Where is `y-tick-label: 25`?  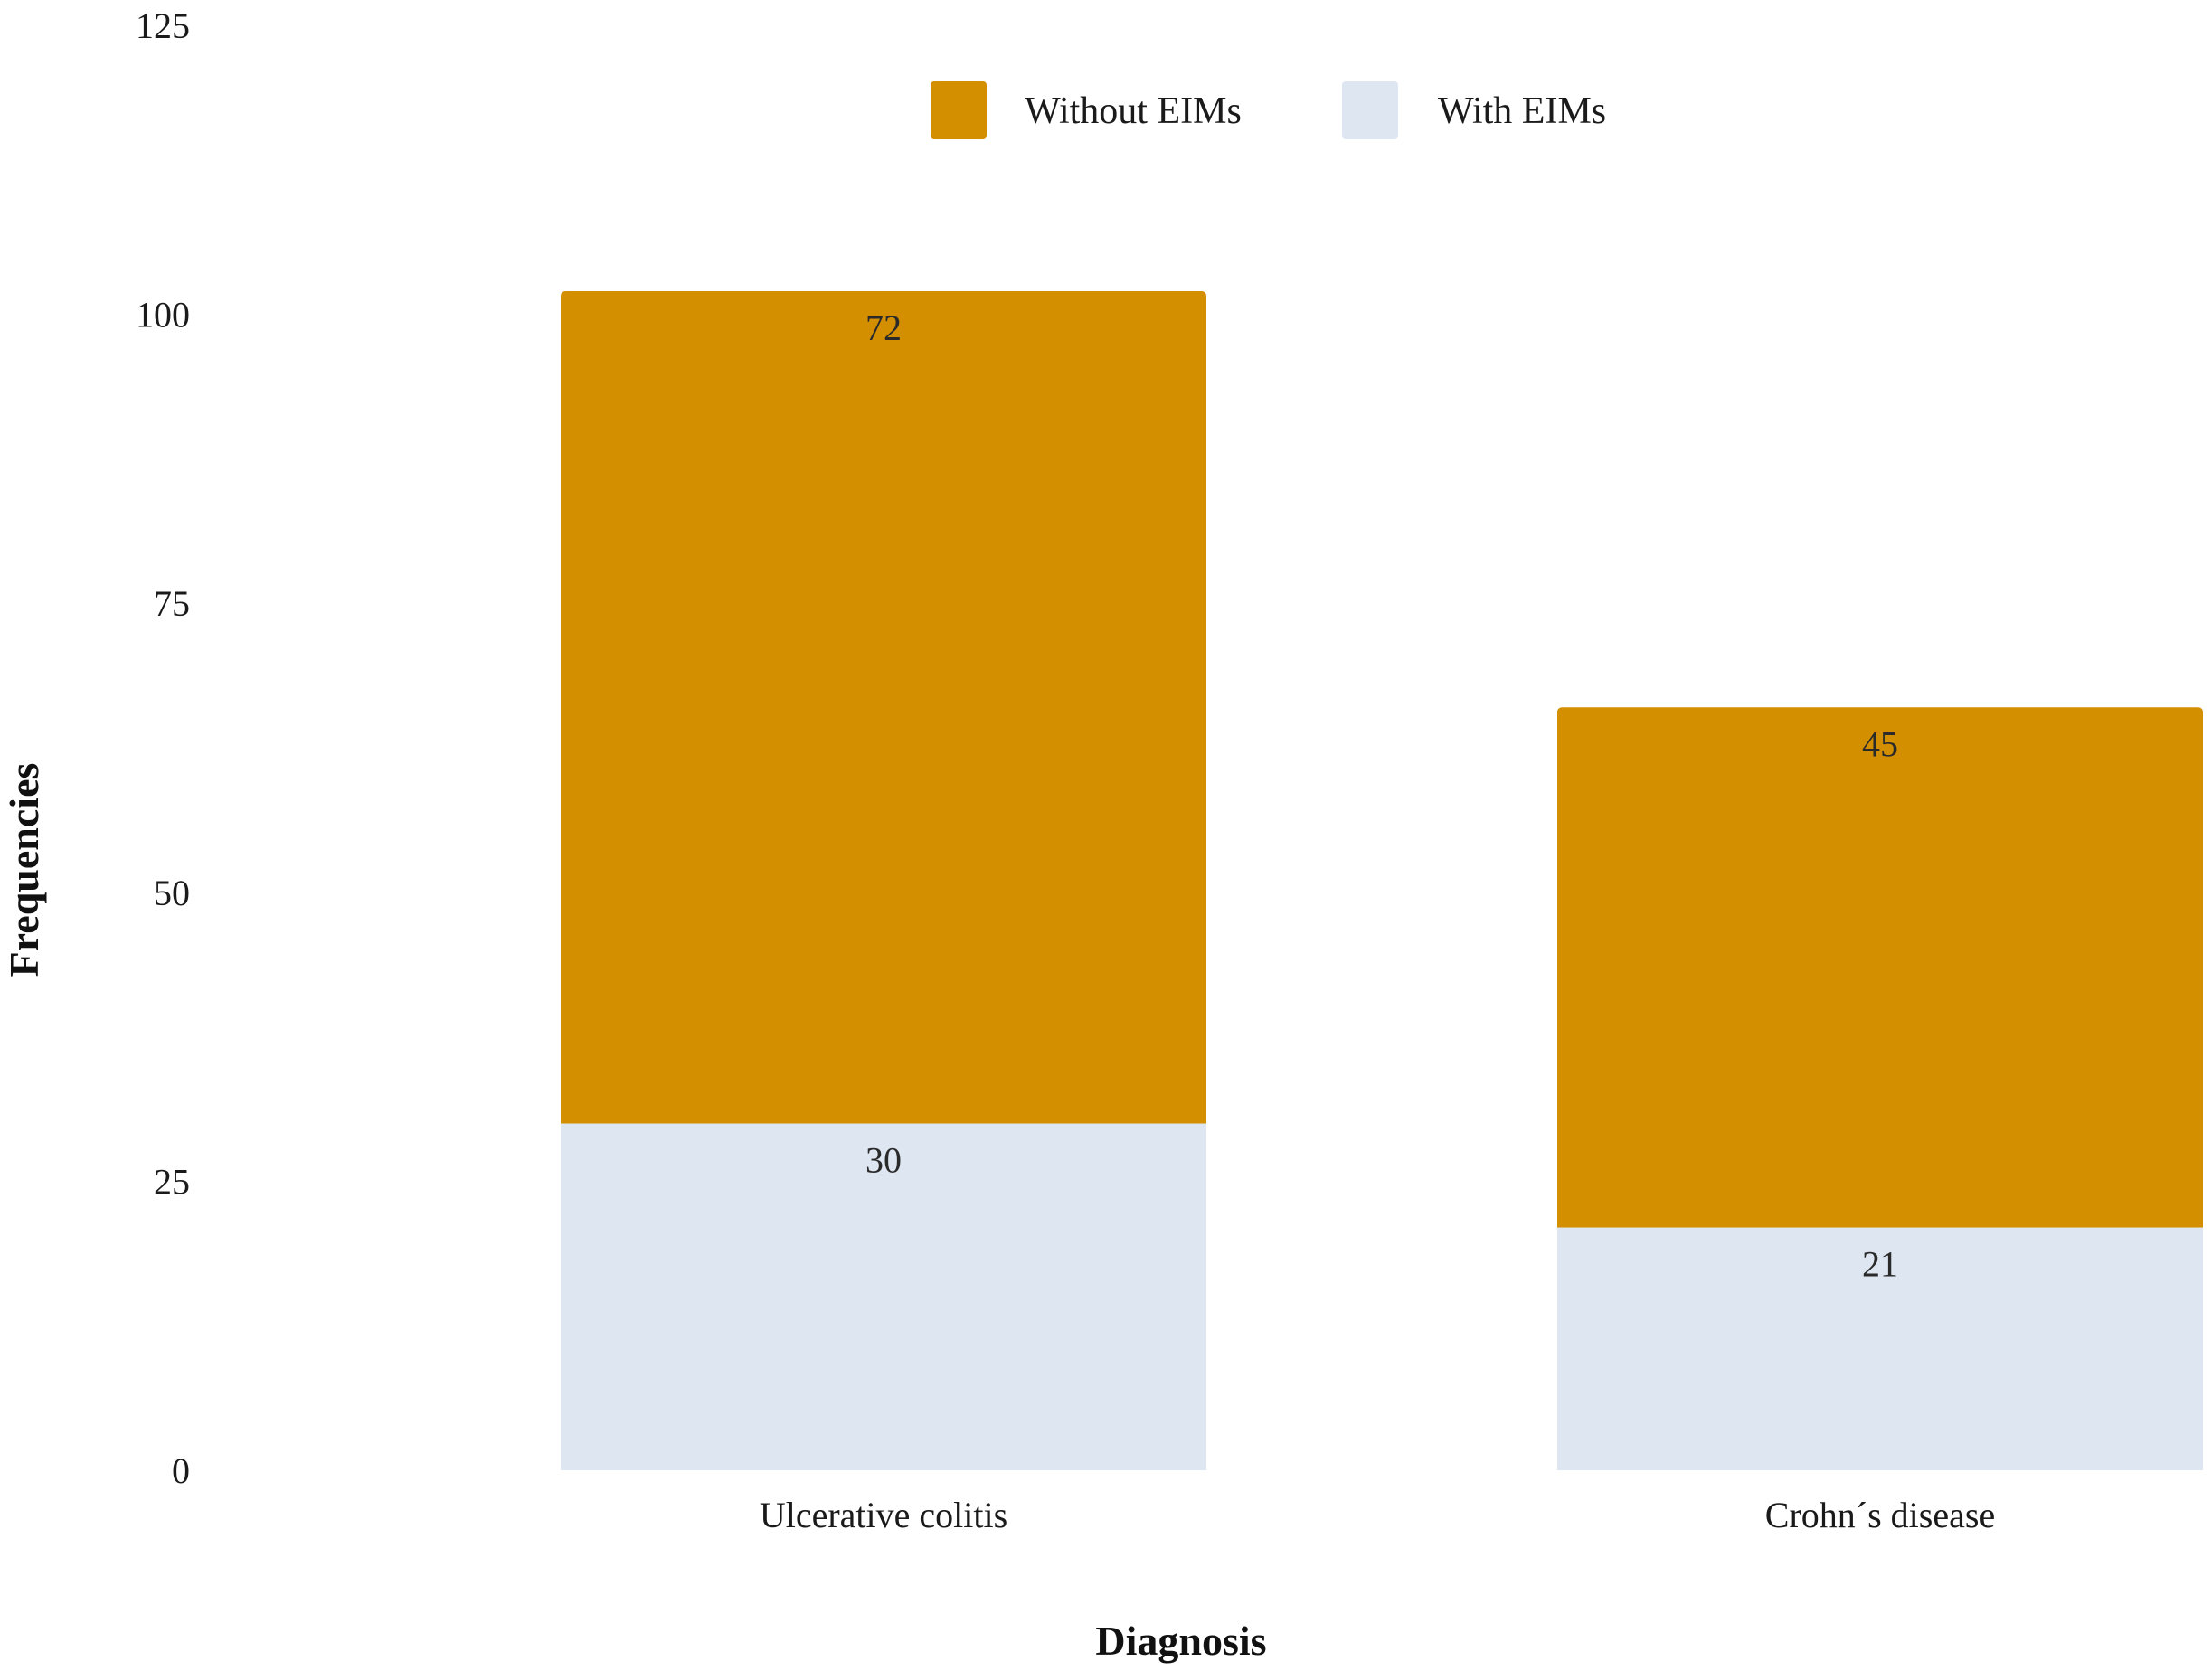
y-tick-label: 25 is located at coordinates (172, 1182).